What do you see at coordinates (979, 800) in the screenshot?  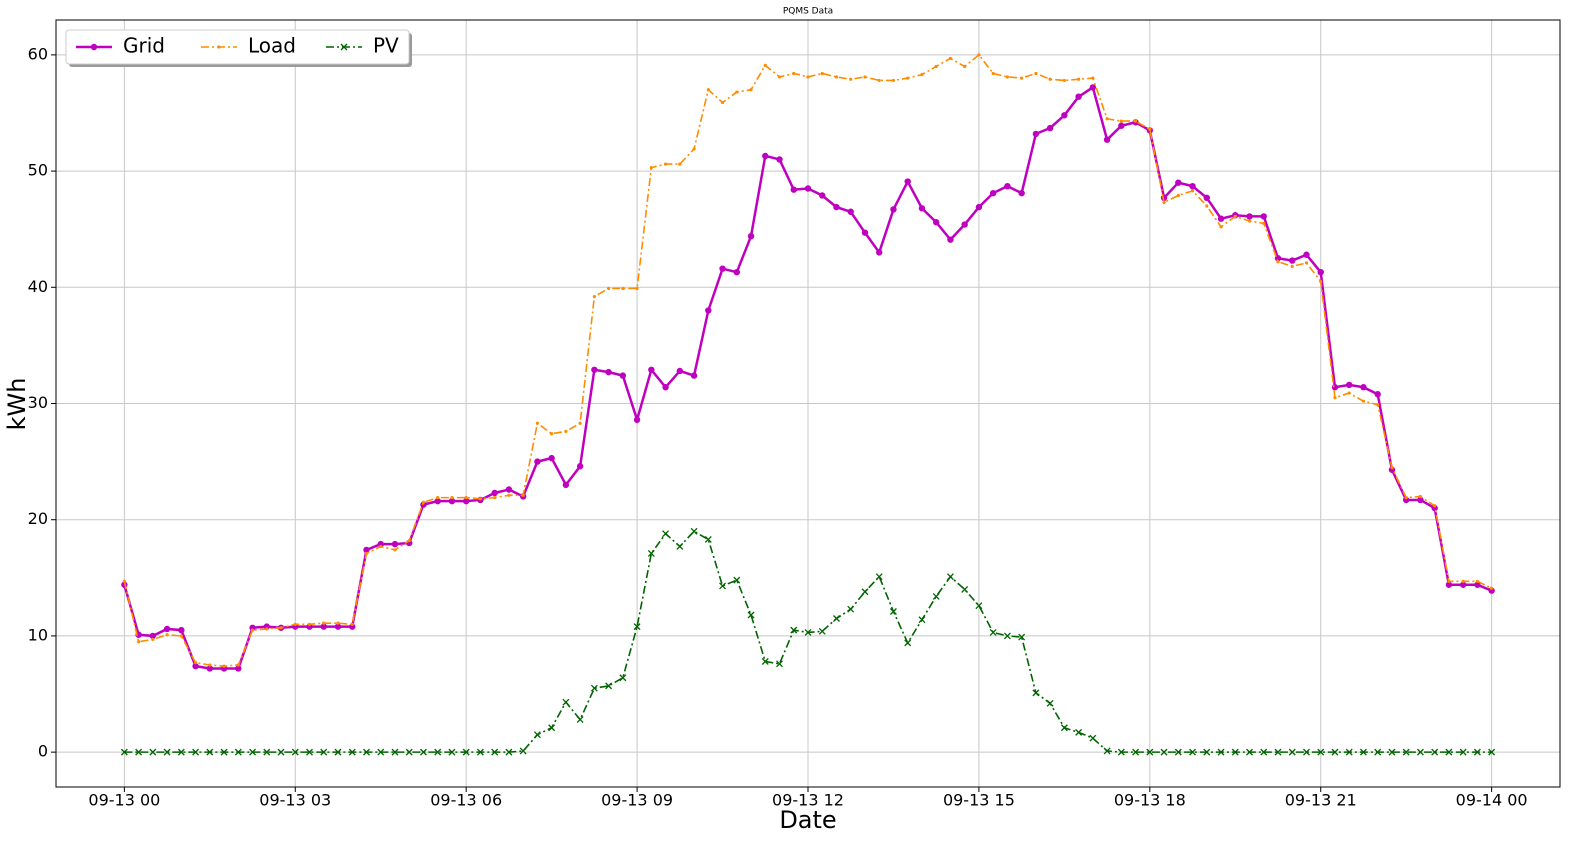 I see `x-tick-label: 09-13 15` at bounding box center [979, 800].